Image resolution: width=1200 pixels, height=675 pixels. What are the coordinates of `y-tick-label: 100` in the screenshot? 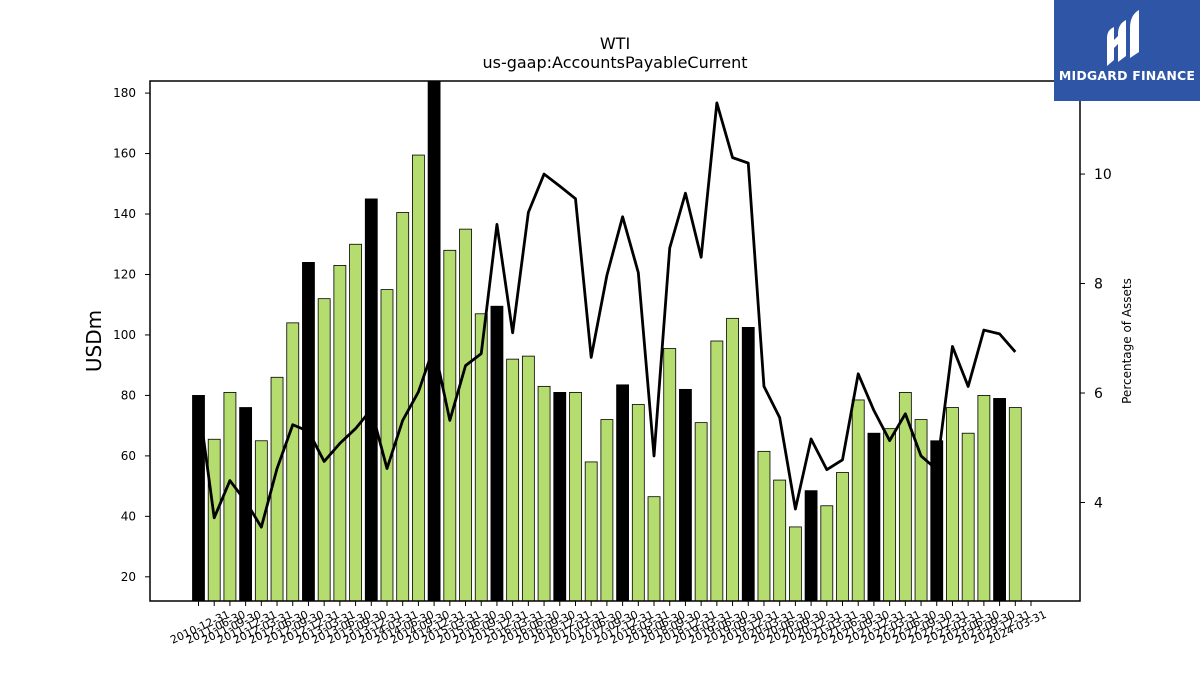 It's located at (124, 335).